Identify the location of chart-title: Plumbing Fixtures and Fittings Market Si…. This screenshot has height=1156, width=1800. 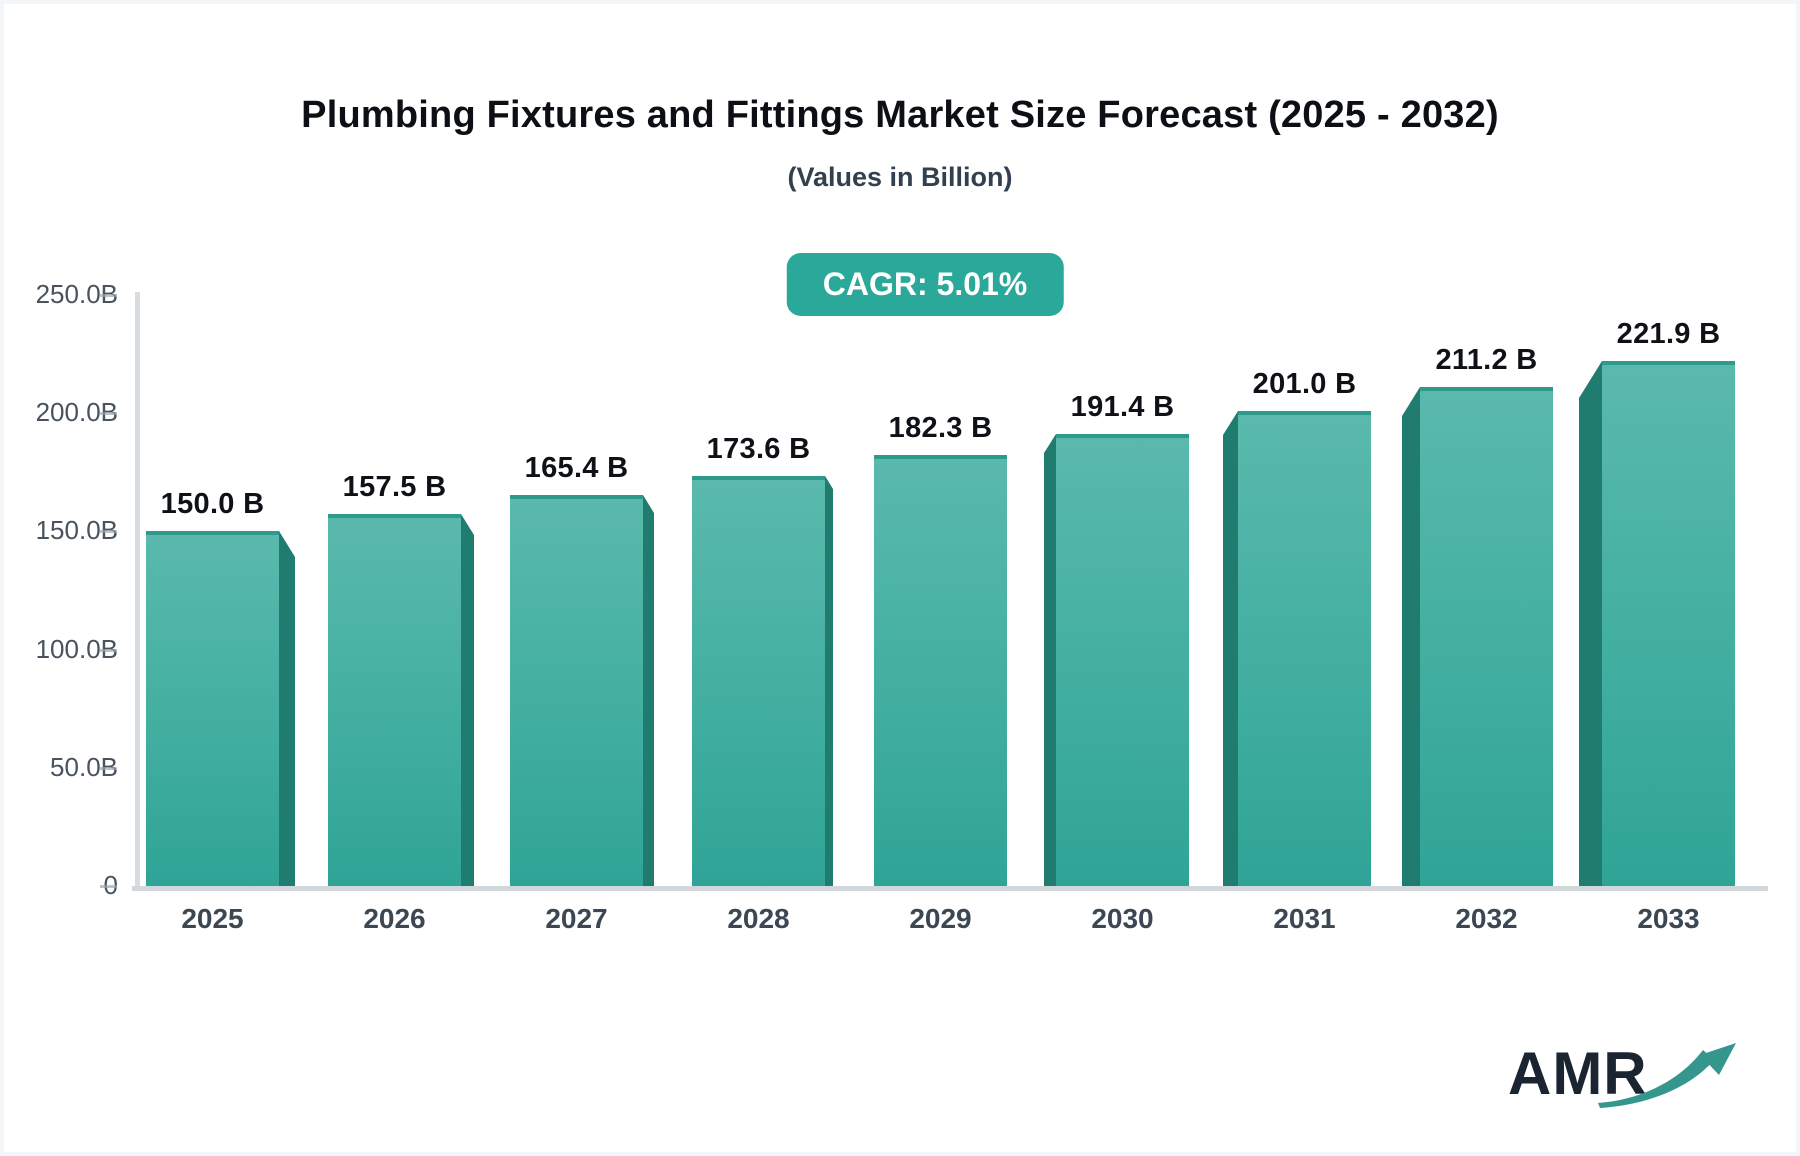
(900, 115).